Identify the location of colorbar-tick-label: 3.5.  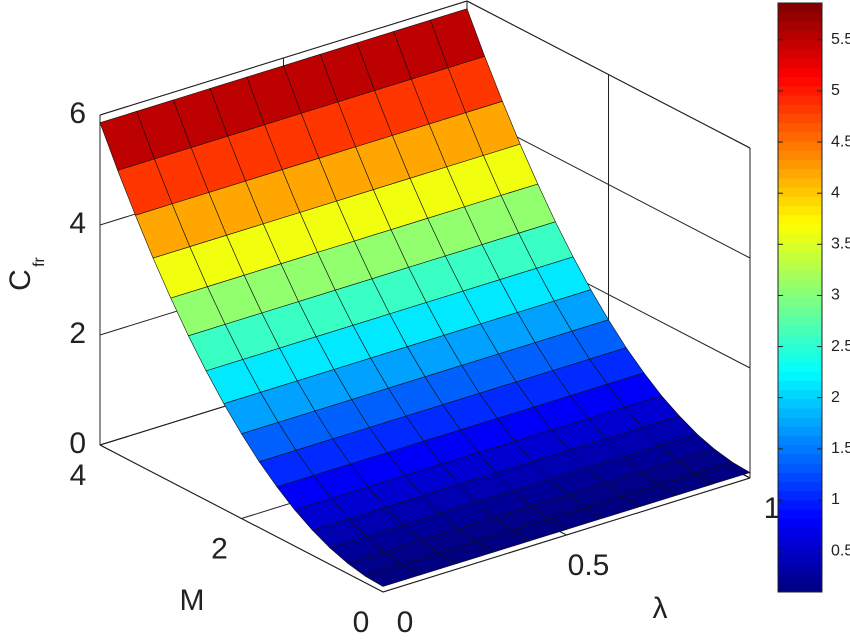
(840, 244).